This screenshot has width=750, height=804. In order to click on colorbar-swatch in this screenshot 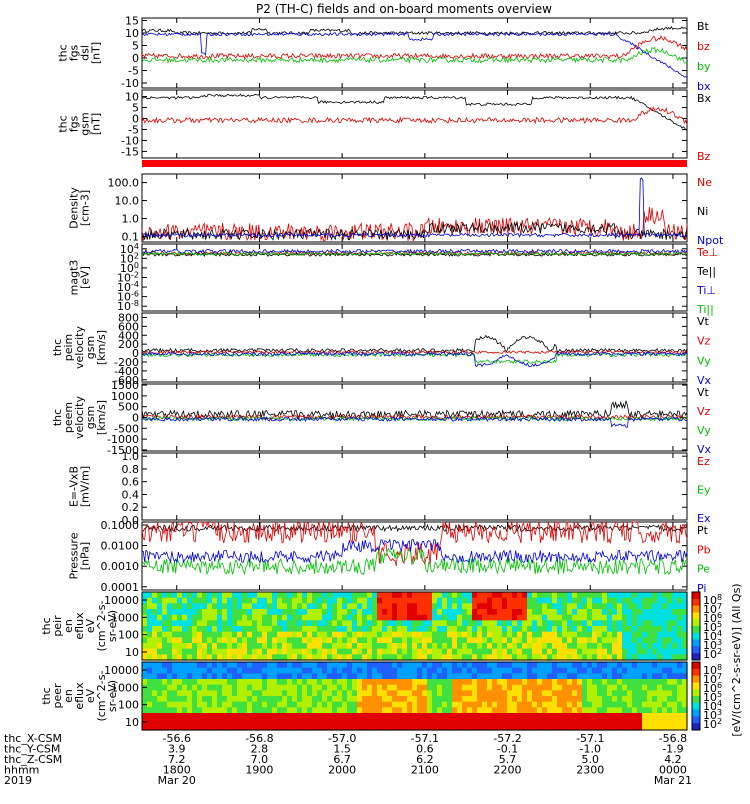, I will do `click(696, 634)`.